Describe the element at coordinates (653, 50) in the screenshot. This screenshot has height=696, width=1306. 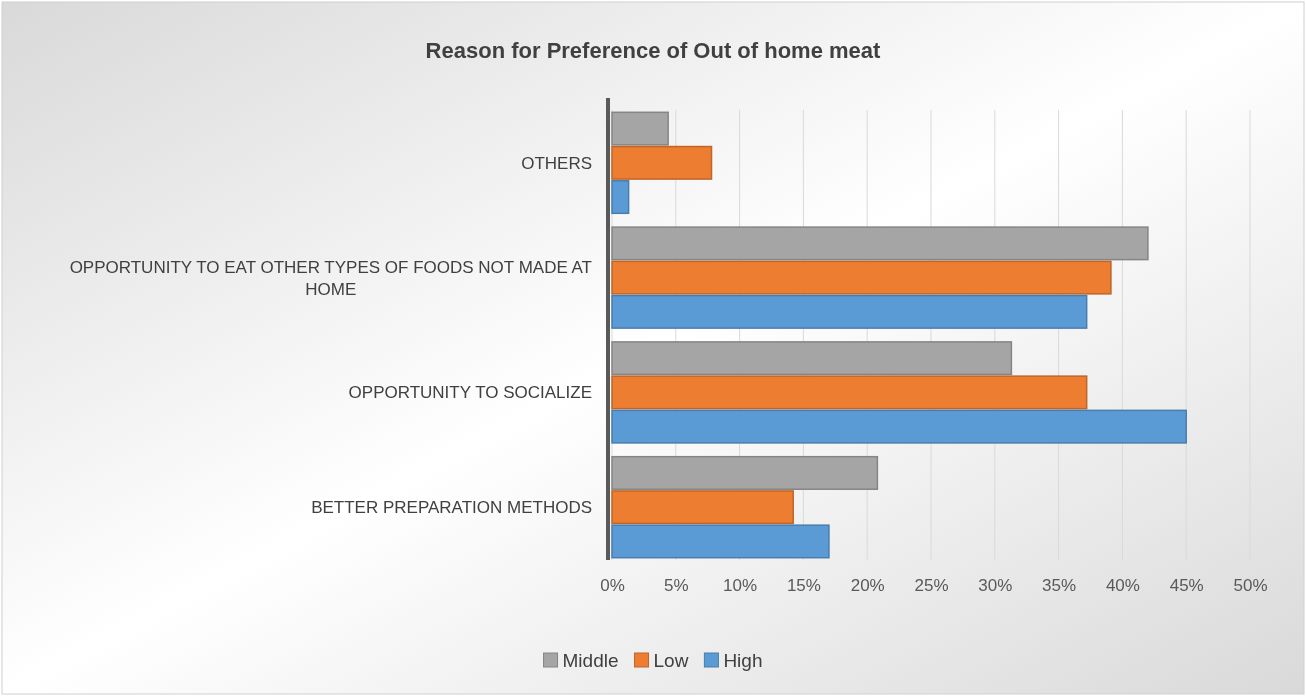
I see `chart-title: Reason for Preference of Out of home meat` at that location.